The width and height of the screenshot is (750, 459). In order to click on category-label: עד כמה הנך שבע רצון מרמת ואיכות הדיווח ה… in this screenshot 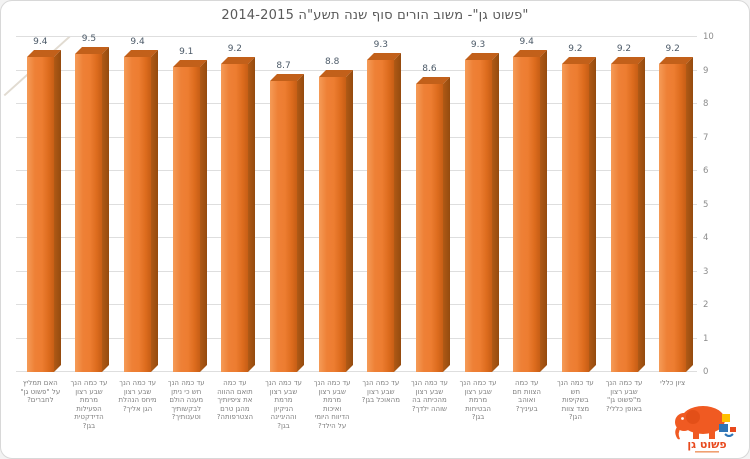, I will do `click(332, 404)`.